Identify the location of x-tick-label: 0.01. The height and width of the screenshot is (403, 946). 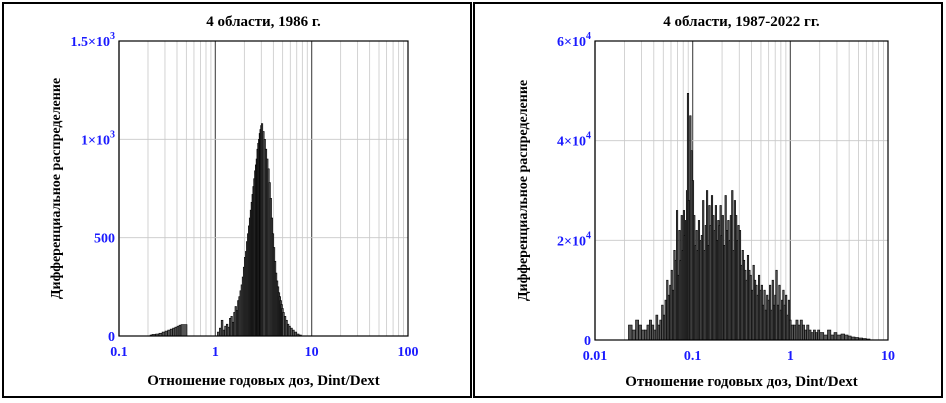
(595, 356).